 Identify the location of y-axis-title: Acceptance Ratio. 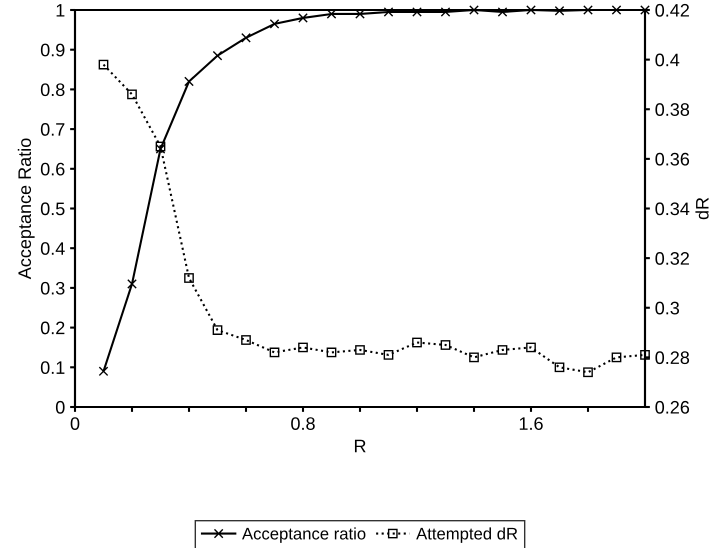
(26, 209).